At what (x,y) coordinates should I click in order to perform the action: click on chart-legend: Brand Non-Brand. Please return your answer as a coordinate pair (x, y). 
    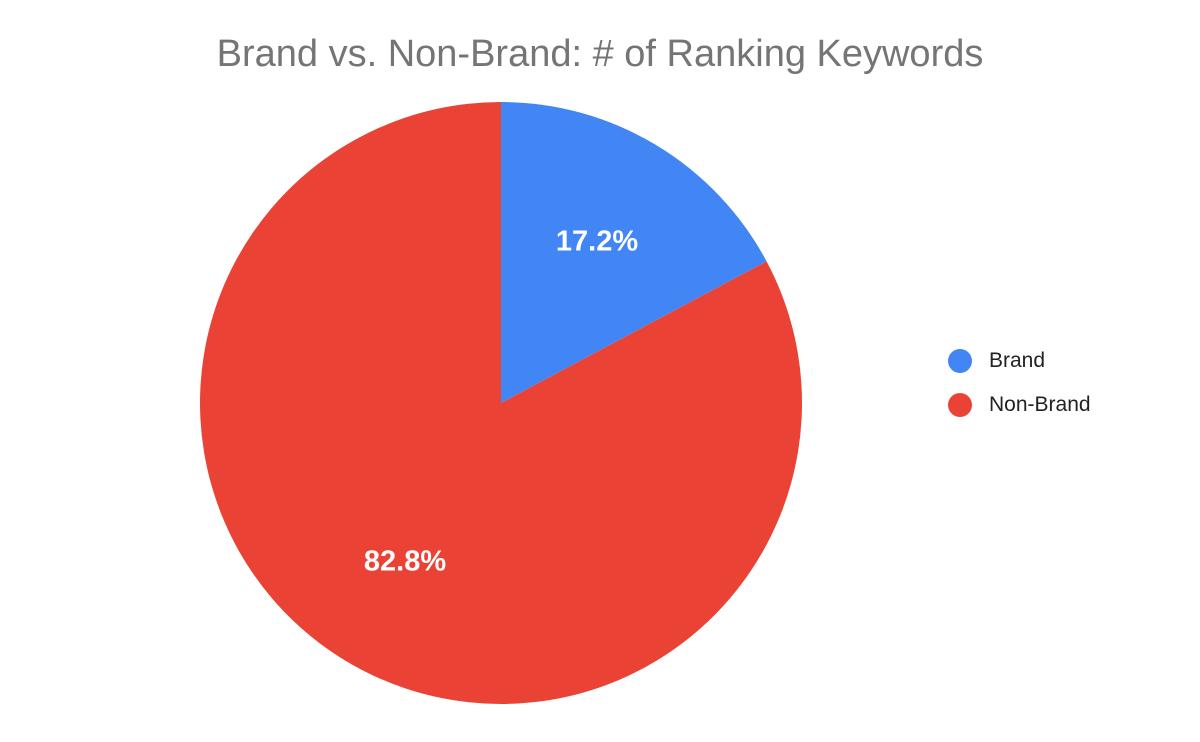
    Looking at the image, I should click on (1019, 388).